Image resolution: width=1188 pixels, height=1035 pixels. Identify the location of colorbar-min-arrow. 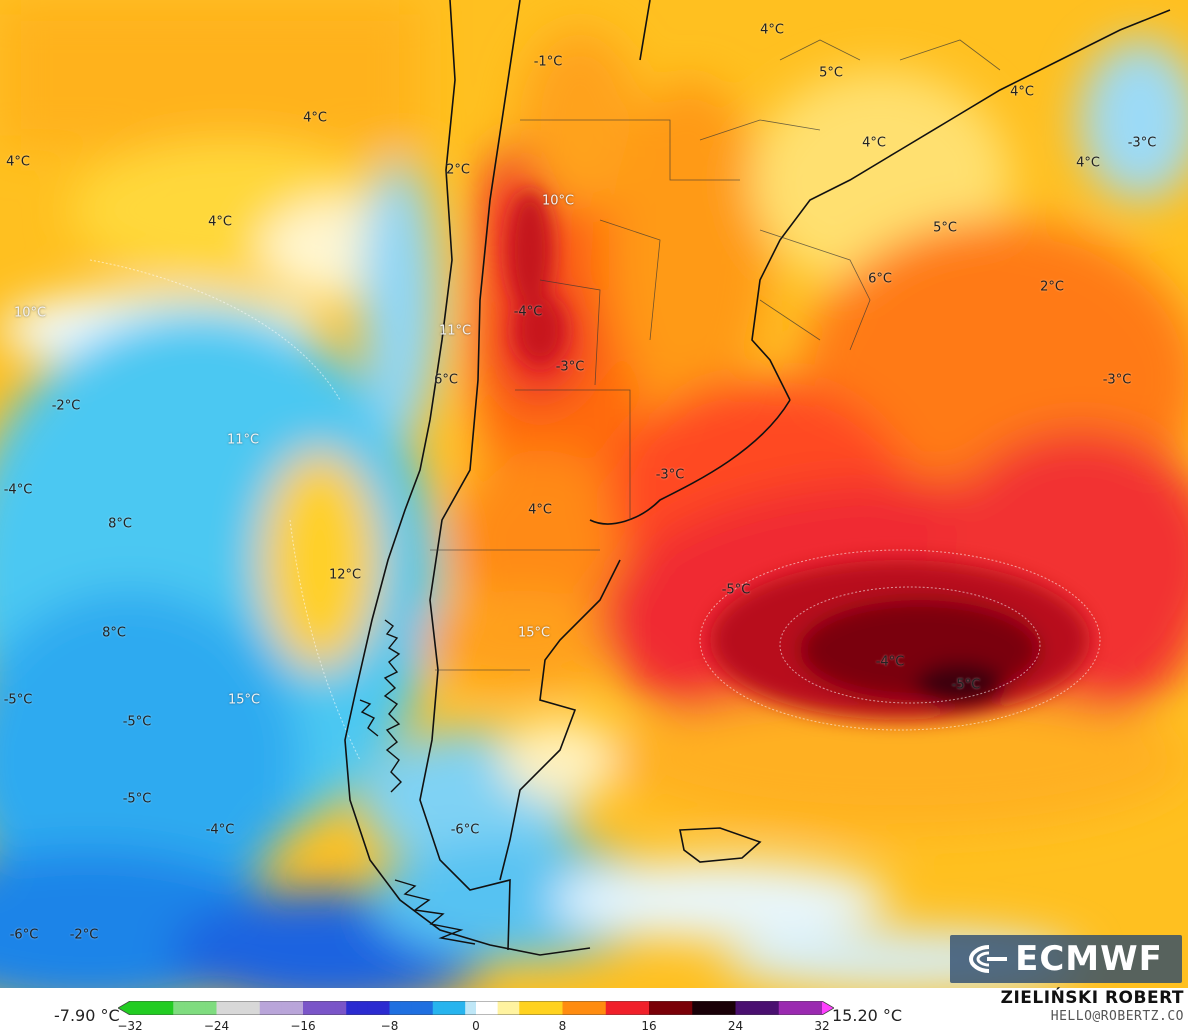
(124, 1008).